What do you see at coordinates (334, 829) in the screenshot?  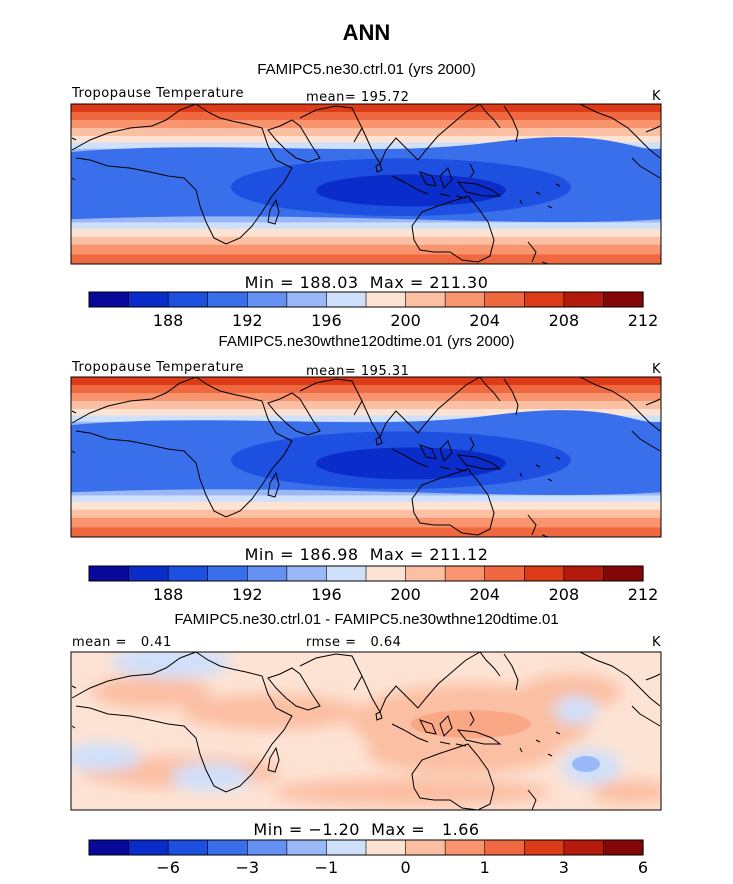 I see `panel3-min-value: −1.20` at bounding box center [334, 829].